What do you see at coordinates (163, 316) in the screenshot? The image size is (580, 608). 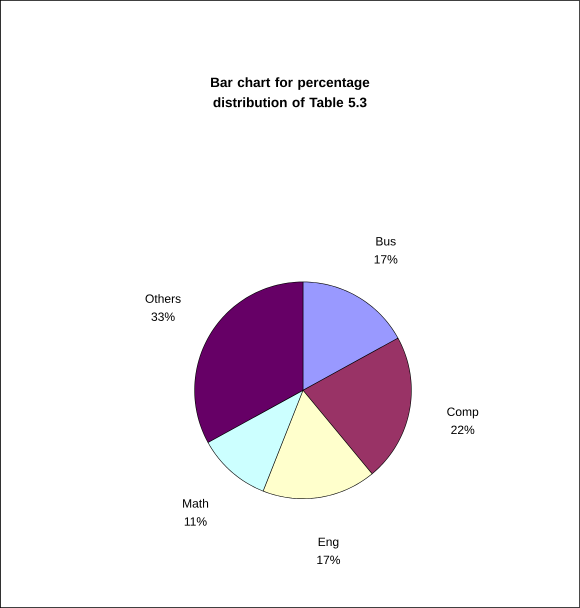 I see `data-label: 33%` at bounding box center [163, 316].